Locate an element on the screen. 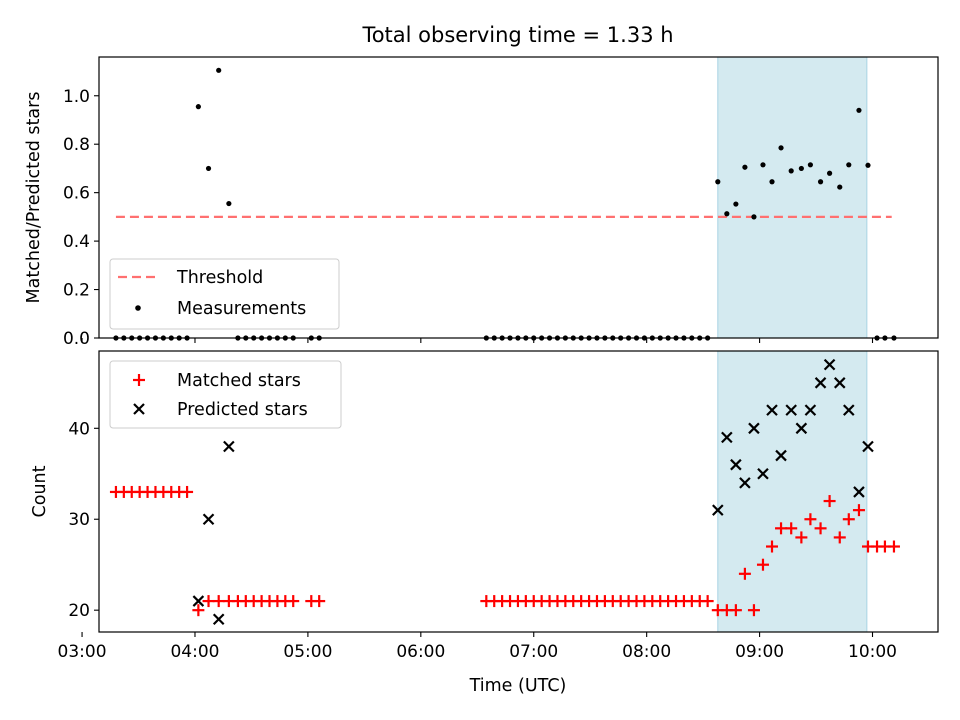 This screenshot has height=720, width=960. bottom-ytick-label: 20 is located at coordinates (79, 611).